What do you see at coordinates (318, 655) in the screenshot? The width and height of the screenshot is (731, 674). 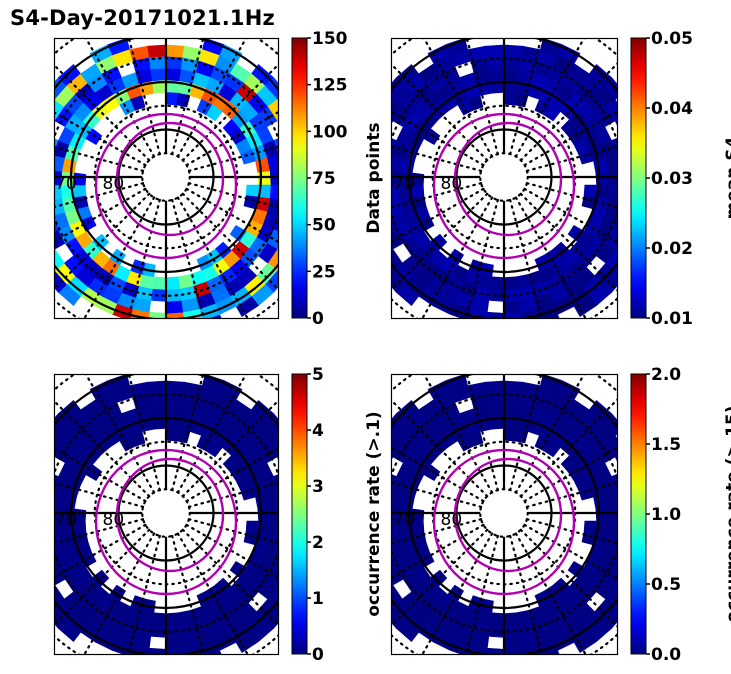 I see `colorbar-tick-label: 0` at bounding box center [318, 655].